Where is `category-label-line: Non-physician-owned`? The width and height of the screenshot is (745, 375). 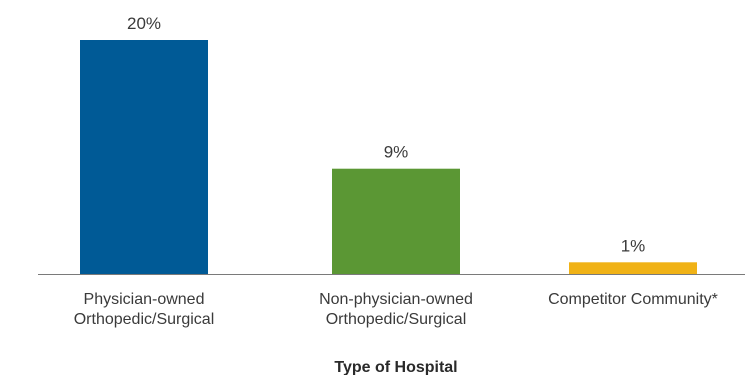 category-label-line: Non-physician-owned is located at coordinates (396, 299).